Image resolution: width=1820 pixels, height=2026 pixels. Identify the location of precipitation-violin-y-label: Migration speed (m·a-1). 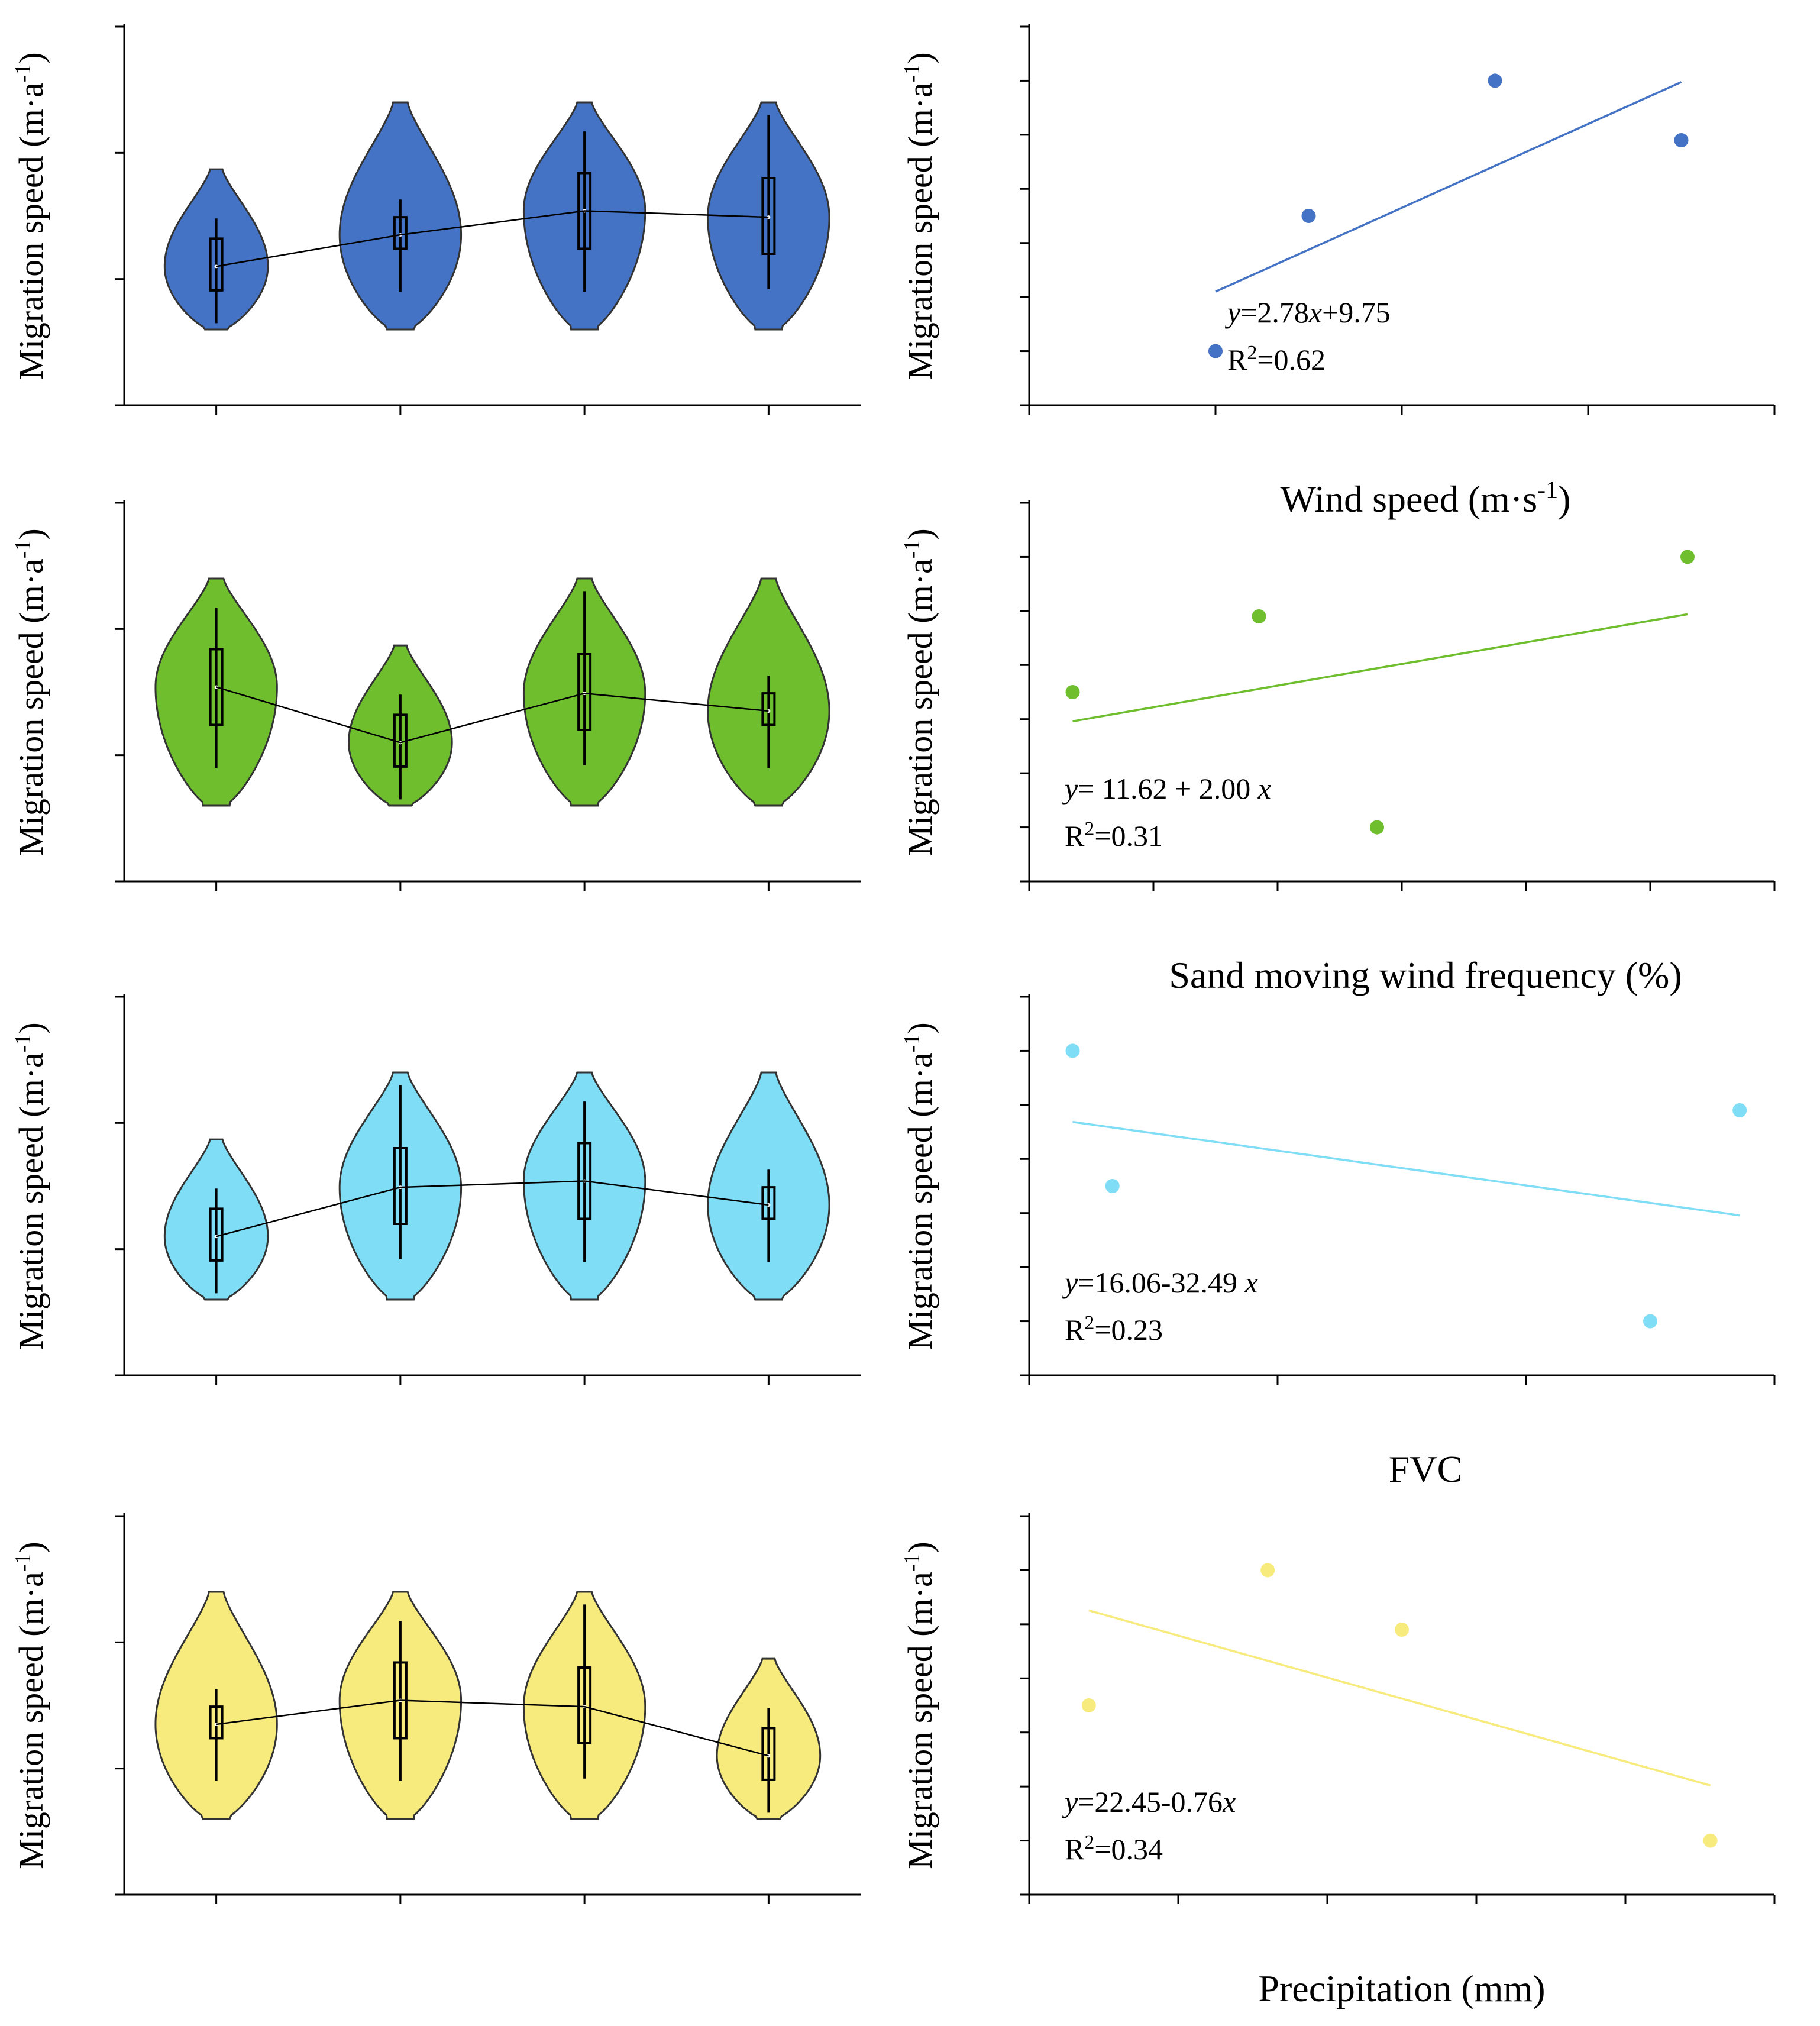
(30, 1706).